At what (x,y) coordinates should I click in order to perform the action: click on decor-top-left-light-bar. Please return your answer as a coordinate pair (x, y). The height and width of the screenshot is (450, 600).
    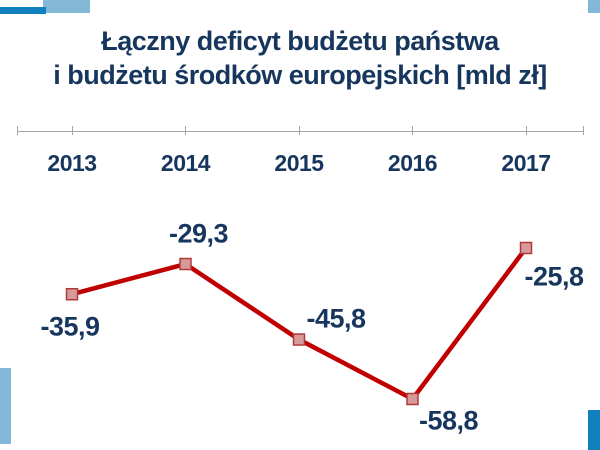
    Looking at the image, I should click on (66, 6).